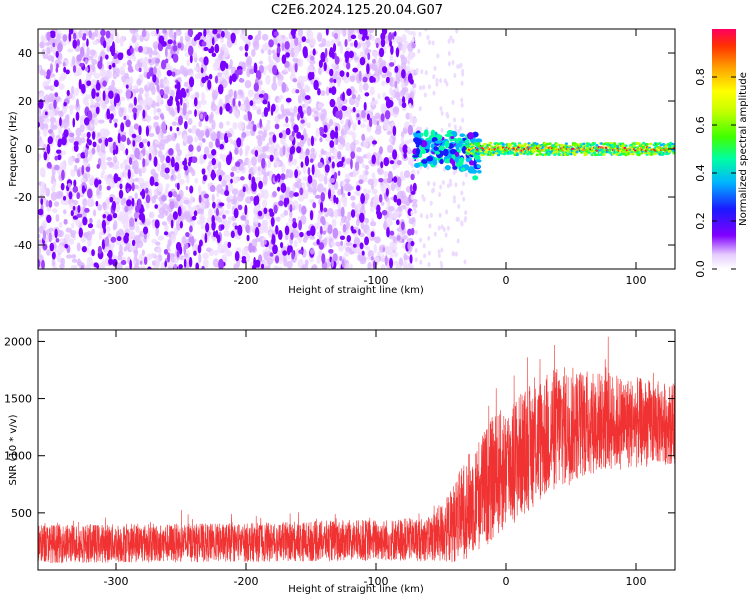 This screenshot has height=600, width=750. Describe the element at coordinates (18, 399) in the screenshot. I see `snr-ytick-label: 1500` at that location.